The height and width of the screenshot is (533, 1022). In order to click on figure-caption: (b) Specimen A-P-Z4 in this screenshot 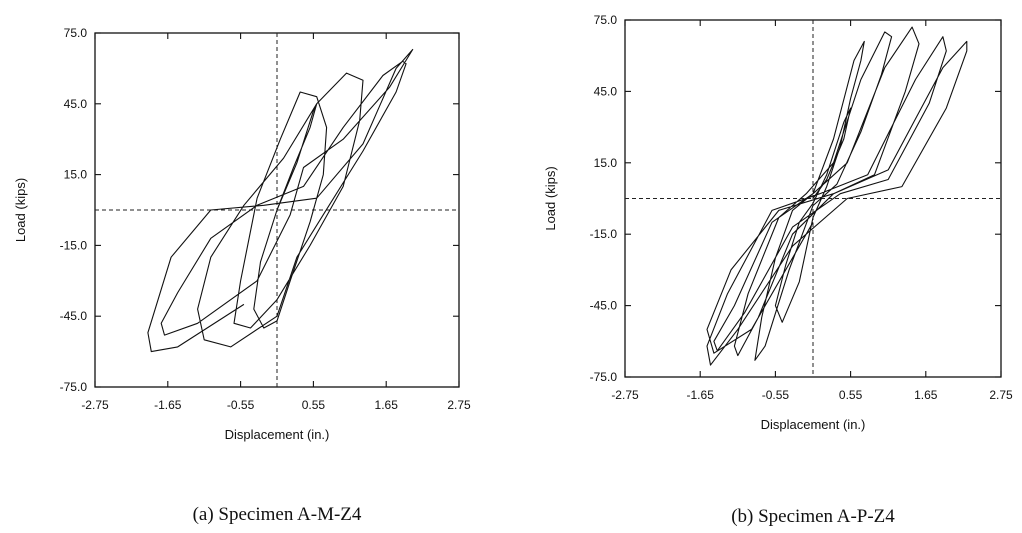, I will do `click(813, 516)`.